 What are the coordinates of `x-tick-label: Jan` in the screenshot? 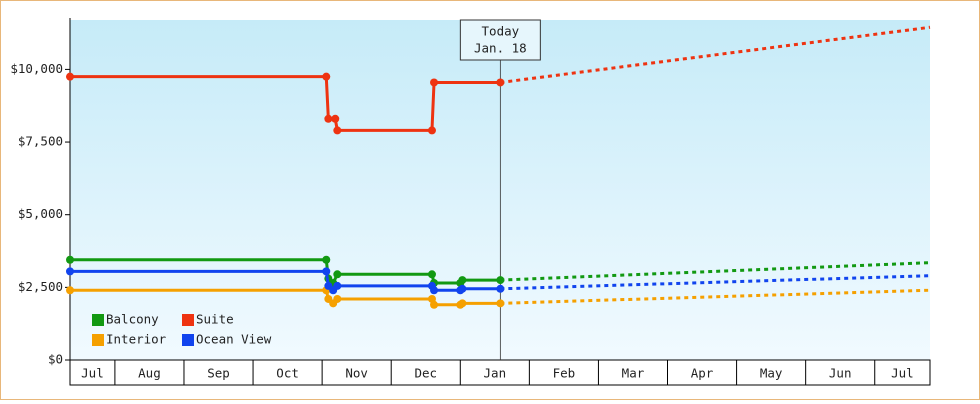 It's located at (495, 373).